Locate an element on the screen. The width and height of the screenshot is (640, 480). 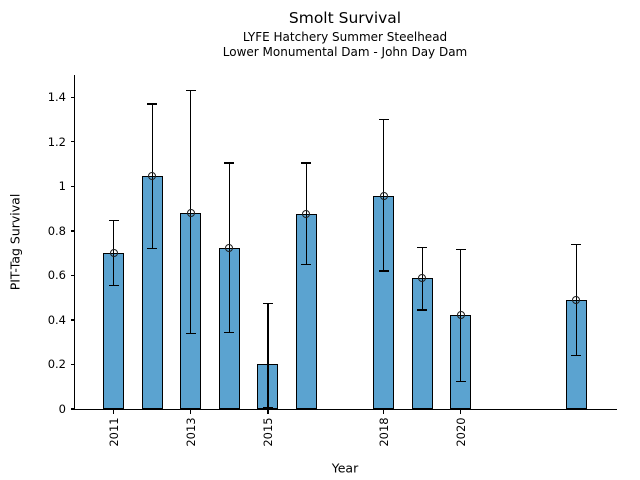
y-axis-tick-label: 0.6 is located at coordinates (56, 275).